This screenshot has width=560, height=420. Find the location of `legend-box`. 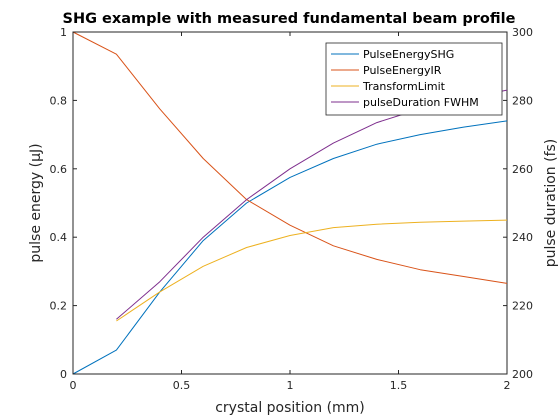

legend-box is located at coordinates (414, 79).